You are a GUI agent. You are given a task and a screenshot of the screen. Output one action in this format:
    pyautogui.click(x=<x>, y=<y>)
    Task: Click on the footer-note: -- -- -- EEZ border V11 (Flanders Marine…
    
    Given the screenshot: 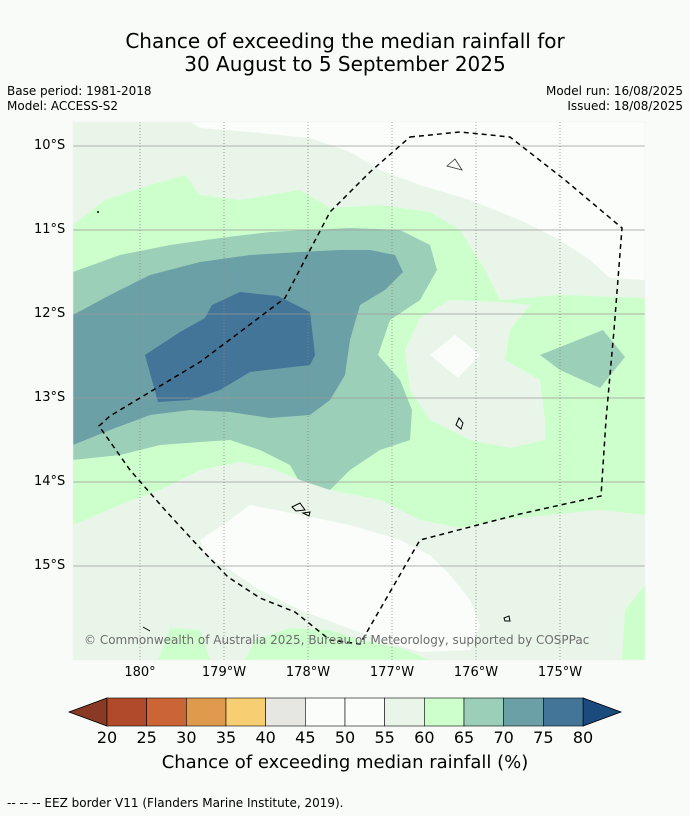 What is the action you would take?
    pyautogui.click(x=175, y=803)
    